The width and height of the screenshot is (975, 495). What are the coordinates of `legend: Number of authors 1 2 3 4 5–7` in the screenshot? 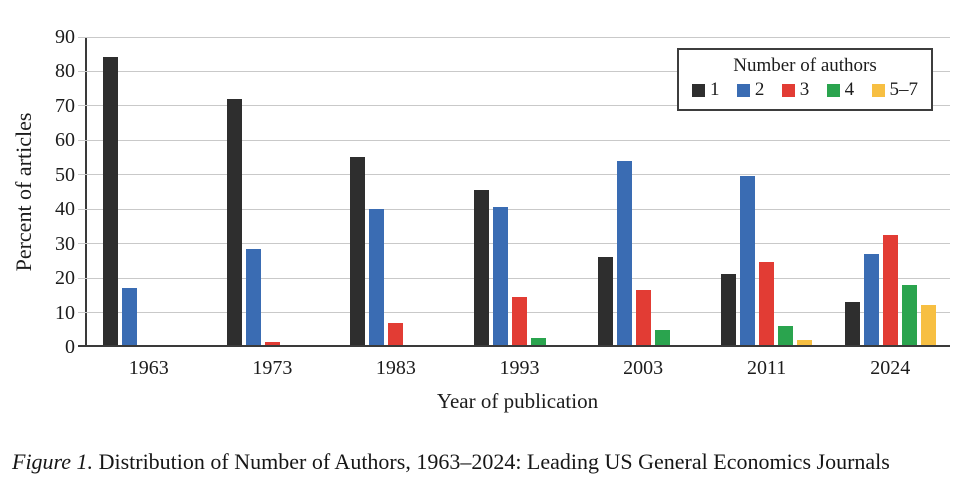 It's located at (805, 79).